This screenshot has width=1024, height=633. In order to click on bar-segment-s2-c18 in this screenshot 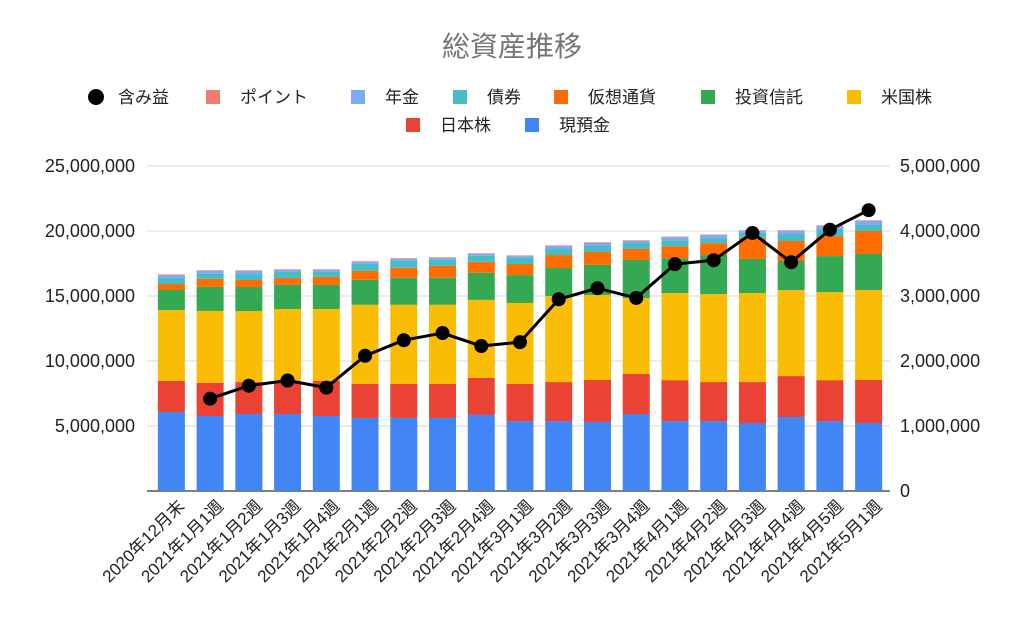, I will do `click(869, 335)`.